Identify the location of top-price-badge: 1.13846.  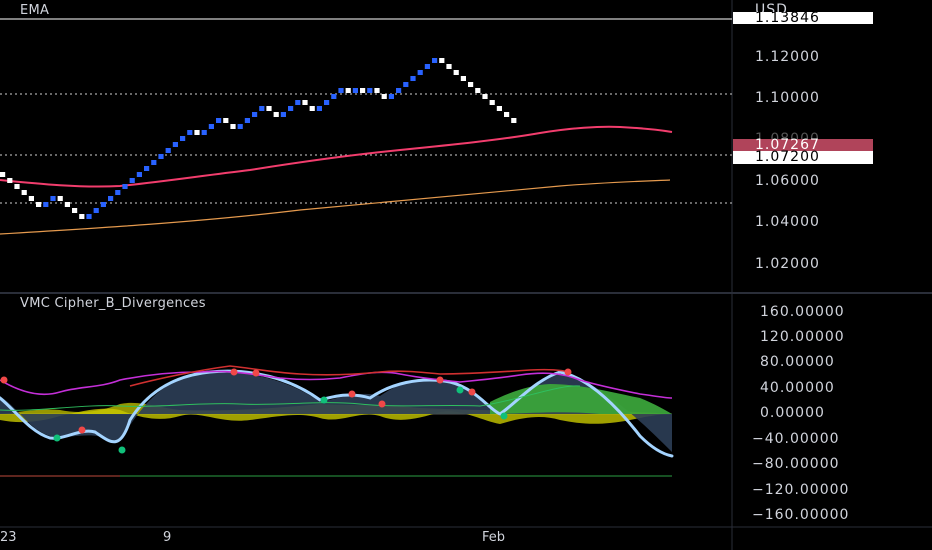
(803, 18).